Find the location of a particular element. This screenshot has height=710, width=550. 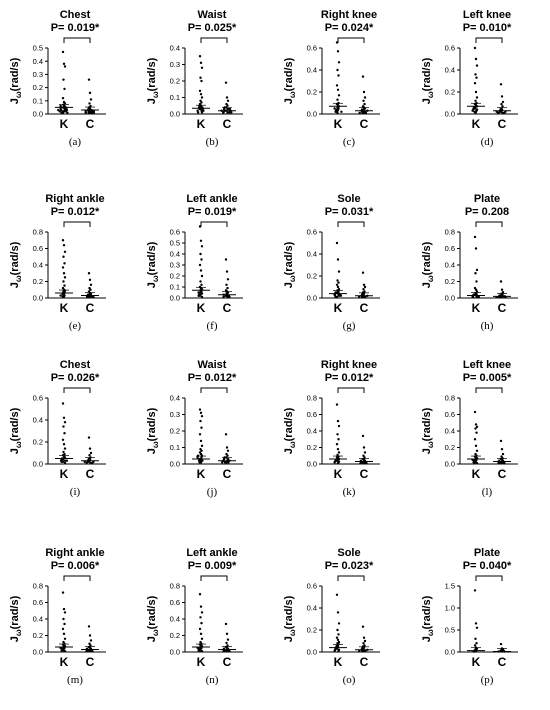

p-value-label: P= 0.040* is located at coordinates (487, 566).